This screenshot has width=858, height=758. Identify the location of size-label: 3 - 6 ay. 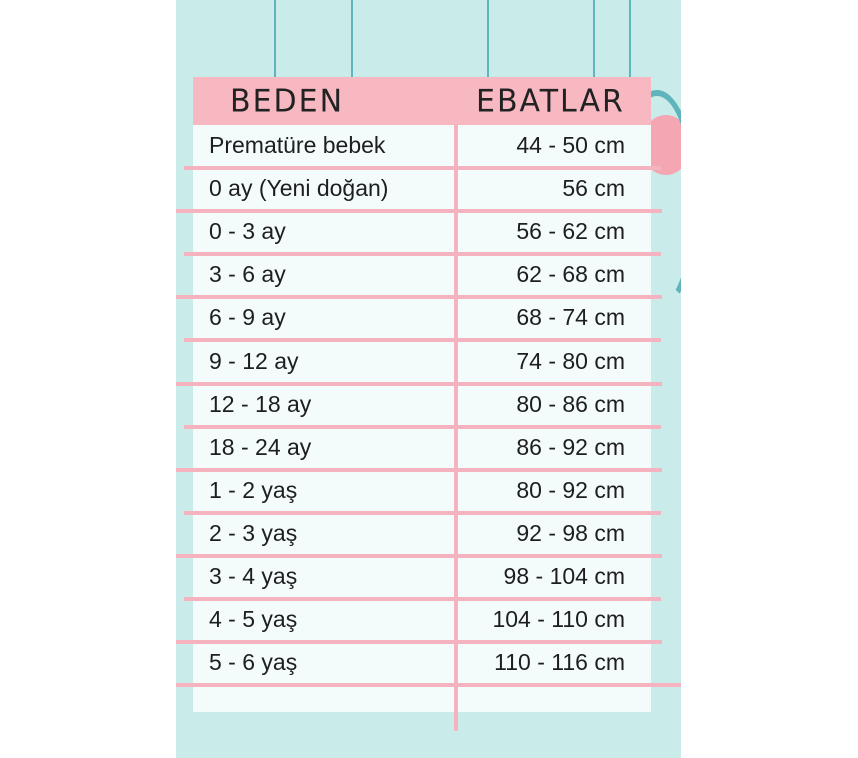
(247, 274).